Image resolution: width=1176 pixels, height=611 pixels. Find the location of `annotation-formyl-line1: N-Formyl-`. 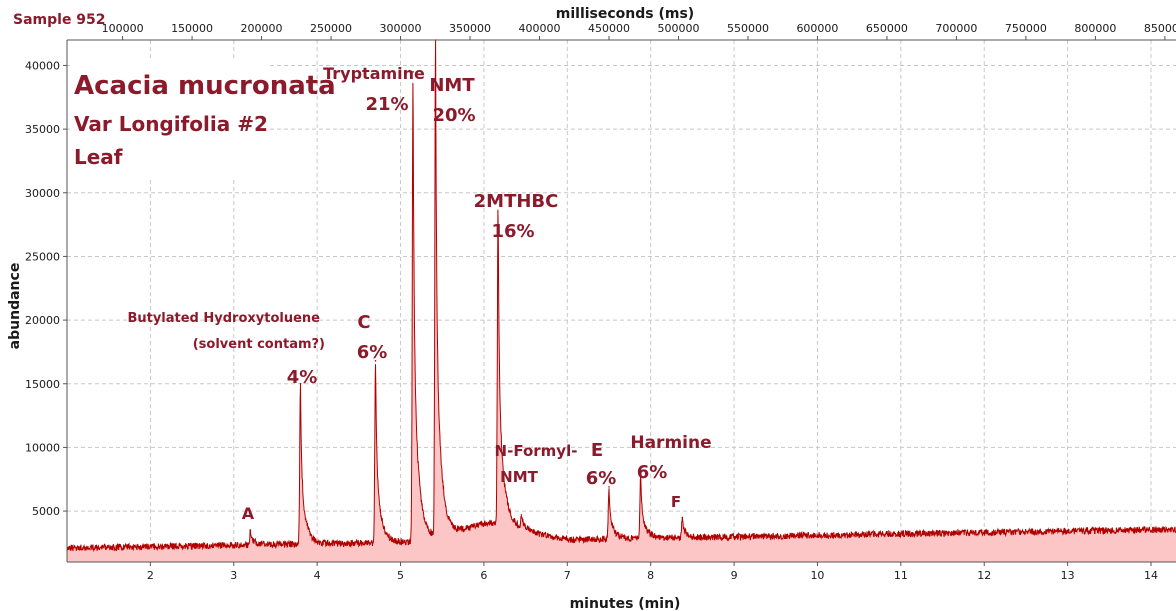

annotation-formyl-line1: N-Formyl- is located at coordinates (536, 451).